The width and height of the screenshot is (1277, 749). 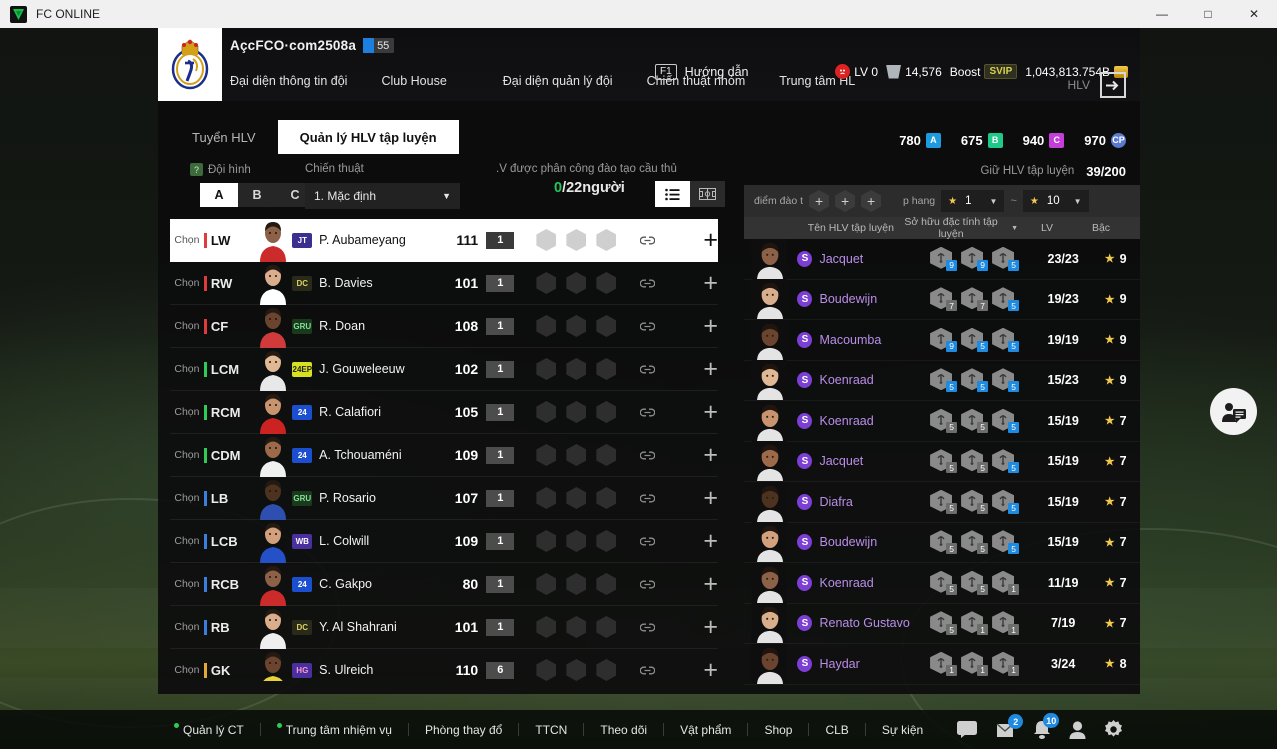 I want to click on bottom-nav-item-3: TTCN, so click(x=551, y=730).